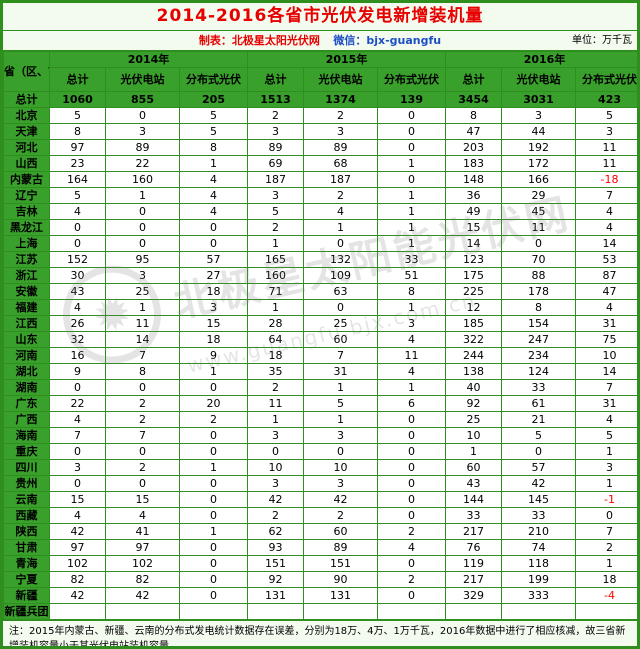  What do you see at coordinates (320, 371) in the screenshot?
I see `table-row: 湖北 9 8 1 35 31 4 138 124 14` at bounding box center [320, 371].